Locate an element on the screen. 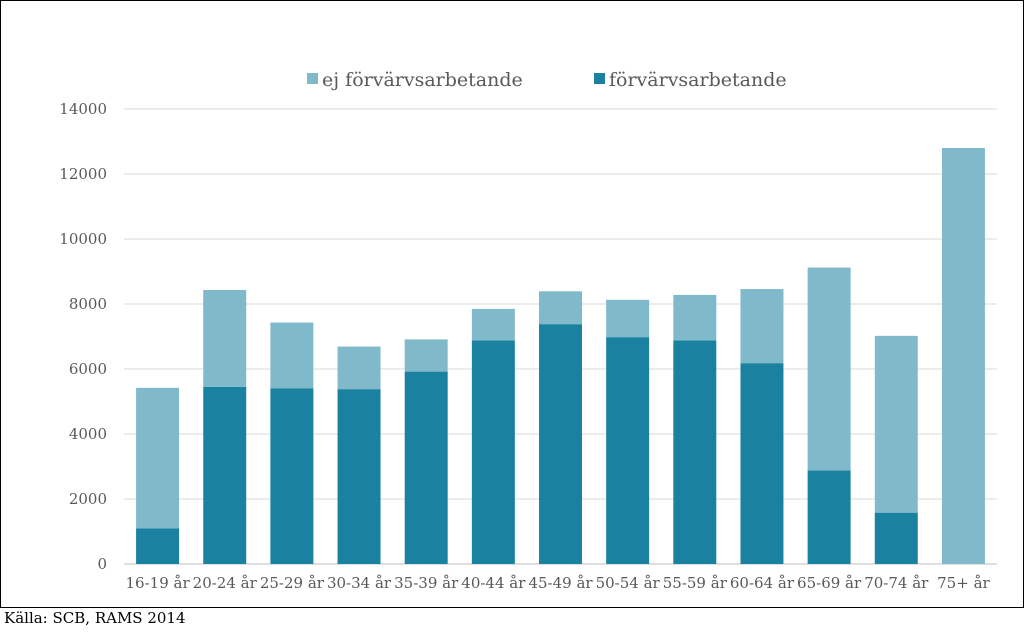 Image resolution: width=1024 pixels, height=637 pixels. x-tick-label: 65-69 år is located at coordinates (829, 583).